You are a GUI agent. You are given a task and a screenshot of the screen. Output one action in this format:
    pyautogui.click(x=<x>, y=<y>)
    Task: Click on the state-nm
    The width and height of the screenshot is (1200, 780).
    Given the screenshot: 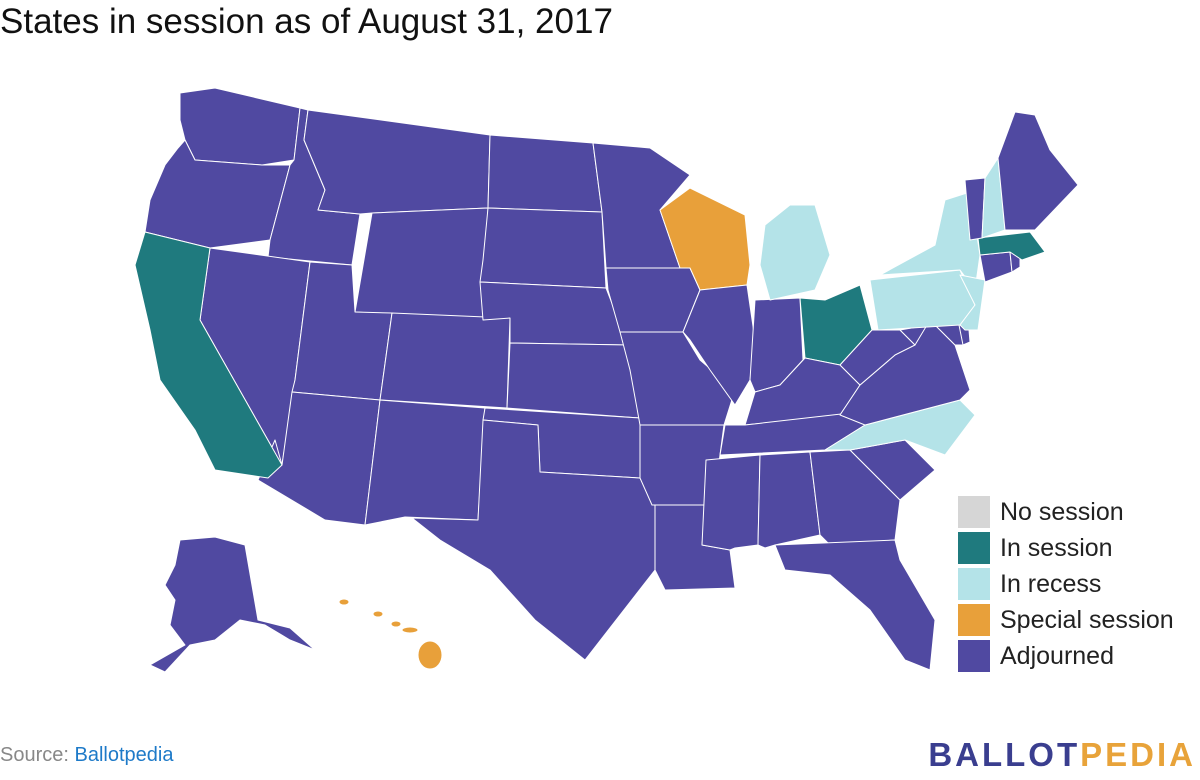 What is the action you would take?
    pyautogui.click(x=425, y=462)
    